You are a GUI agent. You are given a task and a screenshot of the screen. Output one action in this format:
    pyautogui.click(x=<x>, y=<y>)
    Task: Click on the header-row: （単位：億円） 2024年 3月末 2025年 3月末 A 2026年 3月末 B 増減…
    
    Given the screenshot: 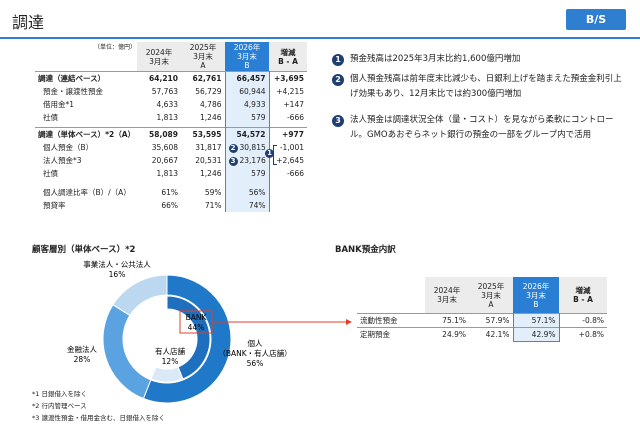 What is the action you would take?
    pyautogui.click(x=171, y=57)
    